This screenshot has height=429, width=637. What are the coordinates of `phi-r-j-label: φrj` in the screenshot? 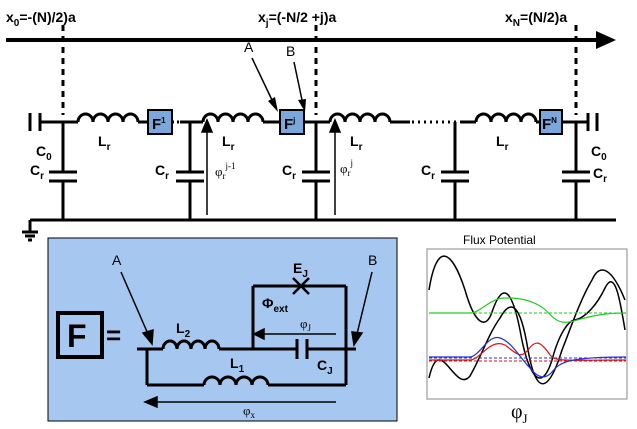 It's located at (346, 168).